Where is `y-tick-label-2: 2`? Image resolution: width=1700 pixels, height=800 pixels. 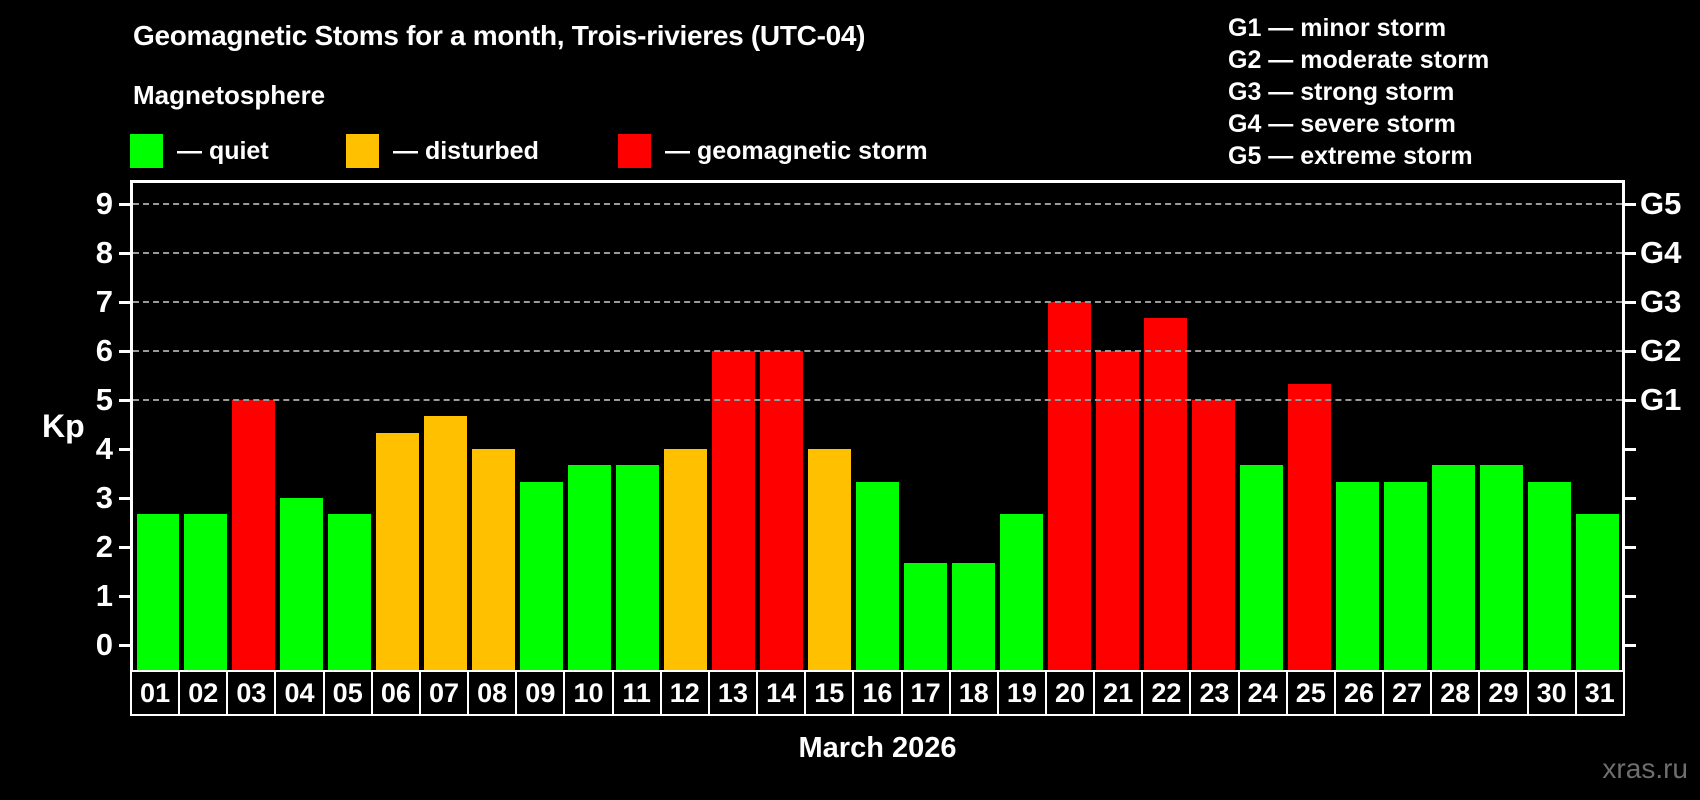
y-tick-label-2: 2 is located at coordinates (104, 546).